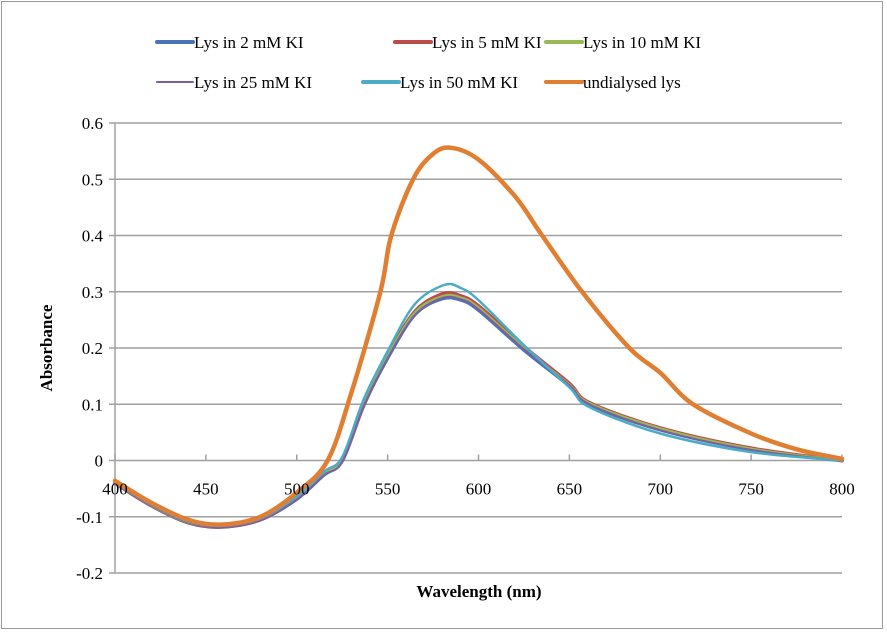 Image resolution: width=887 pixels, height=632 pixels. I want to click on x-tick-label: 750, so click(751, 489).